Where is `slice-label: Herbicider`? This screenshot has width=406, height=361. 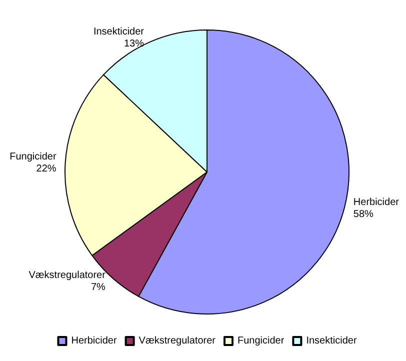
slice-label: Herbicider is located at coordinates (376, 202).